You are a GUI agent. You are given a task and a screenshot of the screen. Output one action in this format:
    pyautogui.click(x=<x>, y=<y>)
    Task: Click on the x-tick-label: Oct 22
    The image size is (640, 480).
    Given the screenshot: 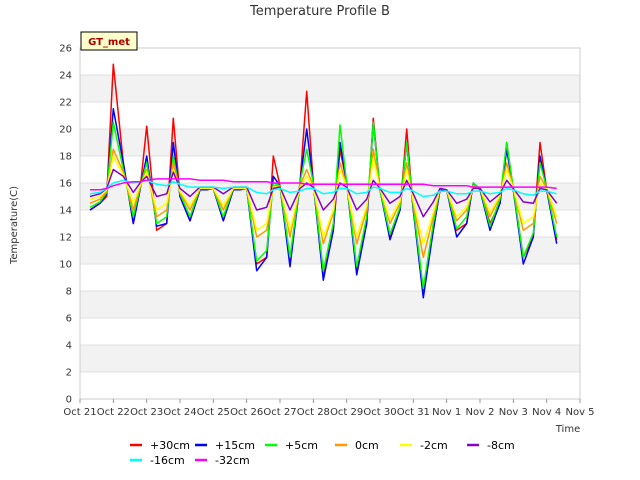 What is the action you would take?
    pyautogui.click(x=113, y=412)
    